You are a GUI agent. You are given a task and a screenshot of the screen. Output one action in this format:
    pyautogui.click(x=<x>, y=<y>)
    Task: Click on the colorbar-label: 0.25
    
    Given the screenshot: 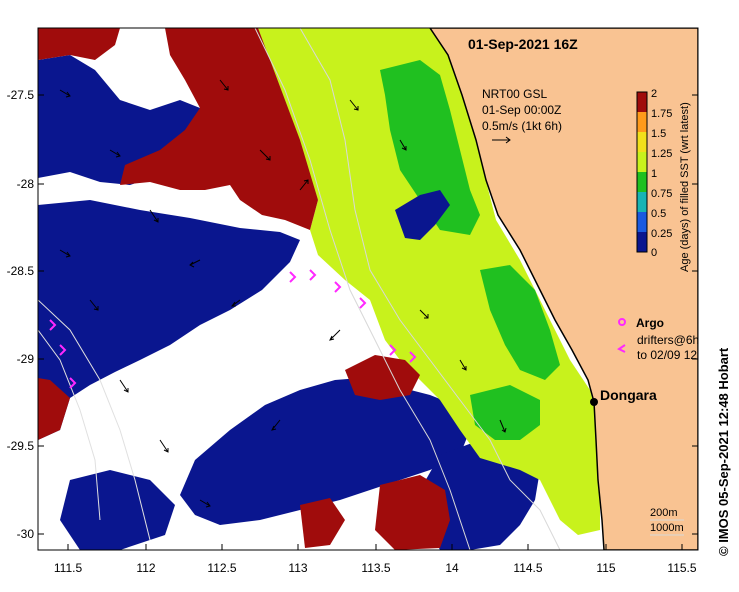 What is the action you would take?
    pyautogui.click(x=661, y=234)
    